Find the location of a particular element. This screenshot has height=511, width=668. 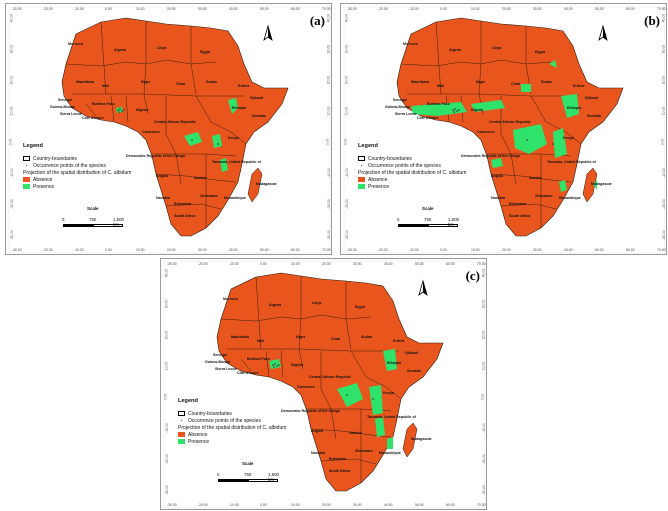

country-label: Morocco is located at coordinates (410, 44).